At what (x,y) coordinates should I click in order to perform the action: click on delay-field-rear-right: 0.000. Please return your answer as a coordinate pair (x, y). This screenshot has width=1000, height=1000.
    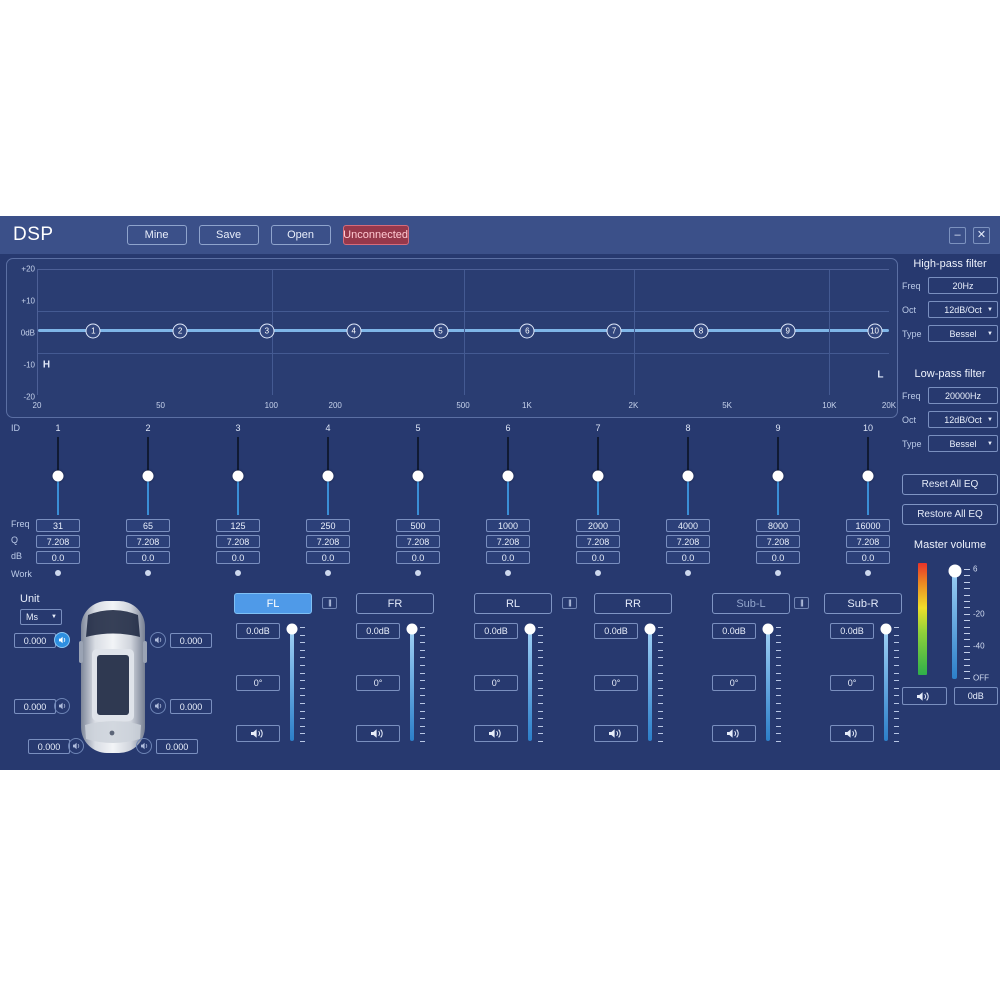
    Looking at the image, I should click on (191, 706).